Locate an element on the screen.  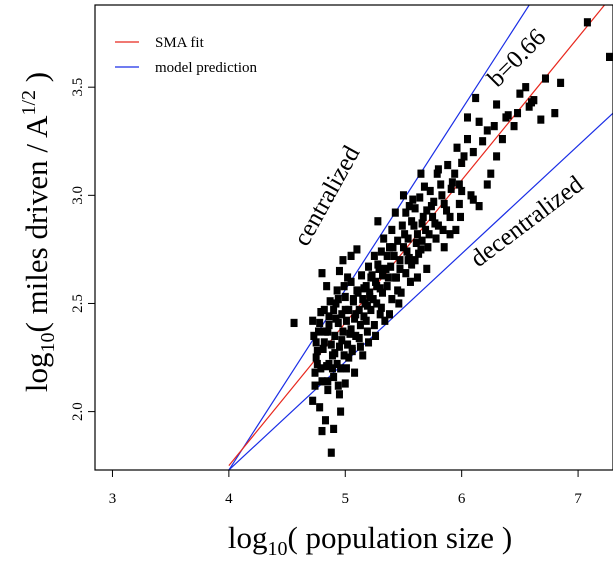
x-axis-title-rest: ( population size ) is located at coordinates (399, 537).